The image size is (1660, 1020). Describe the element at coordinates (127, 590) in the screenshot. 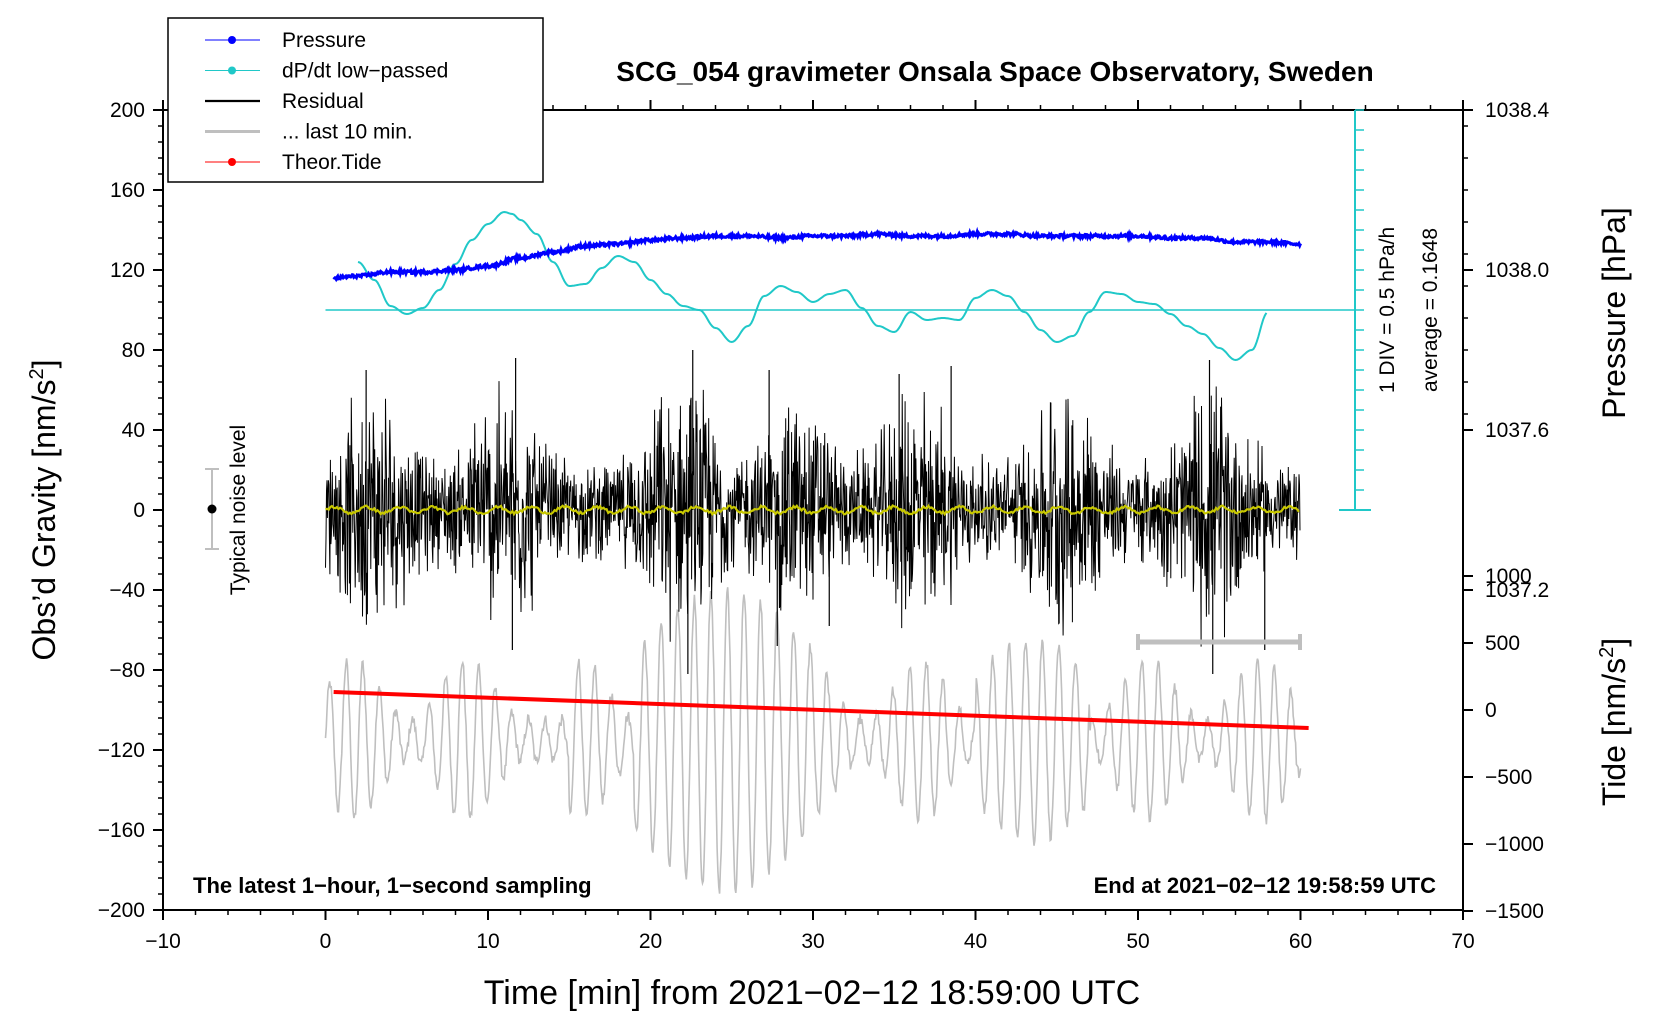

I see `y-tick-label: −40` at that location.